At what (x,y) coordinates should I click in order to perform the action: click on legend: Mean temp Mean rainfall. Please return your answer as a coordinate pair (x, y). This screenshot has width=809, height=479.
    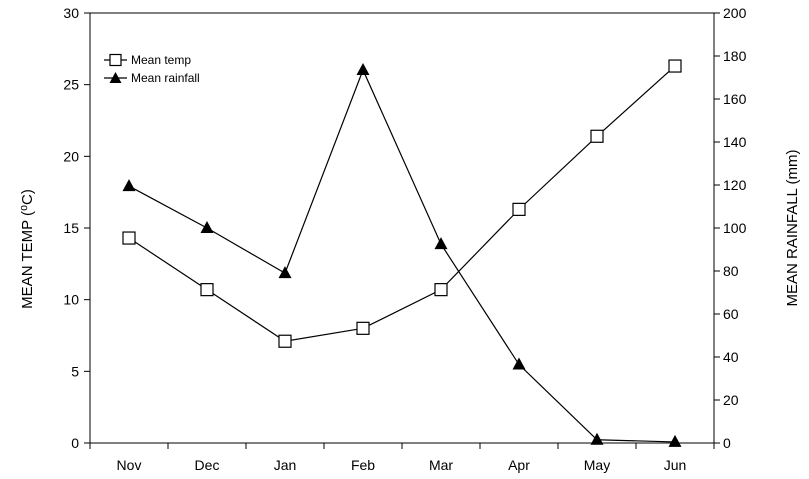
    Looking at the image, I should click on (152, 69).